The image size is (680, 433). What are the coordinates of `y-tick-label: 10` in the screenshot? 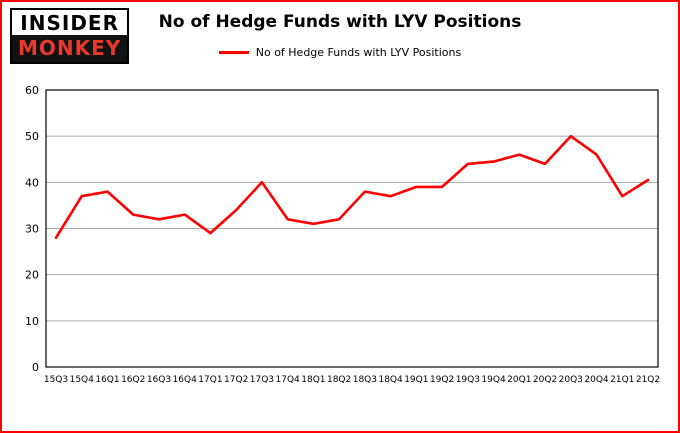 It's located at (32, 321).